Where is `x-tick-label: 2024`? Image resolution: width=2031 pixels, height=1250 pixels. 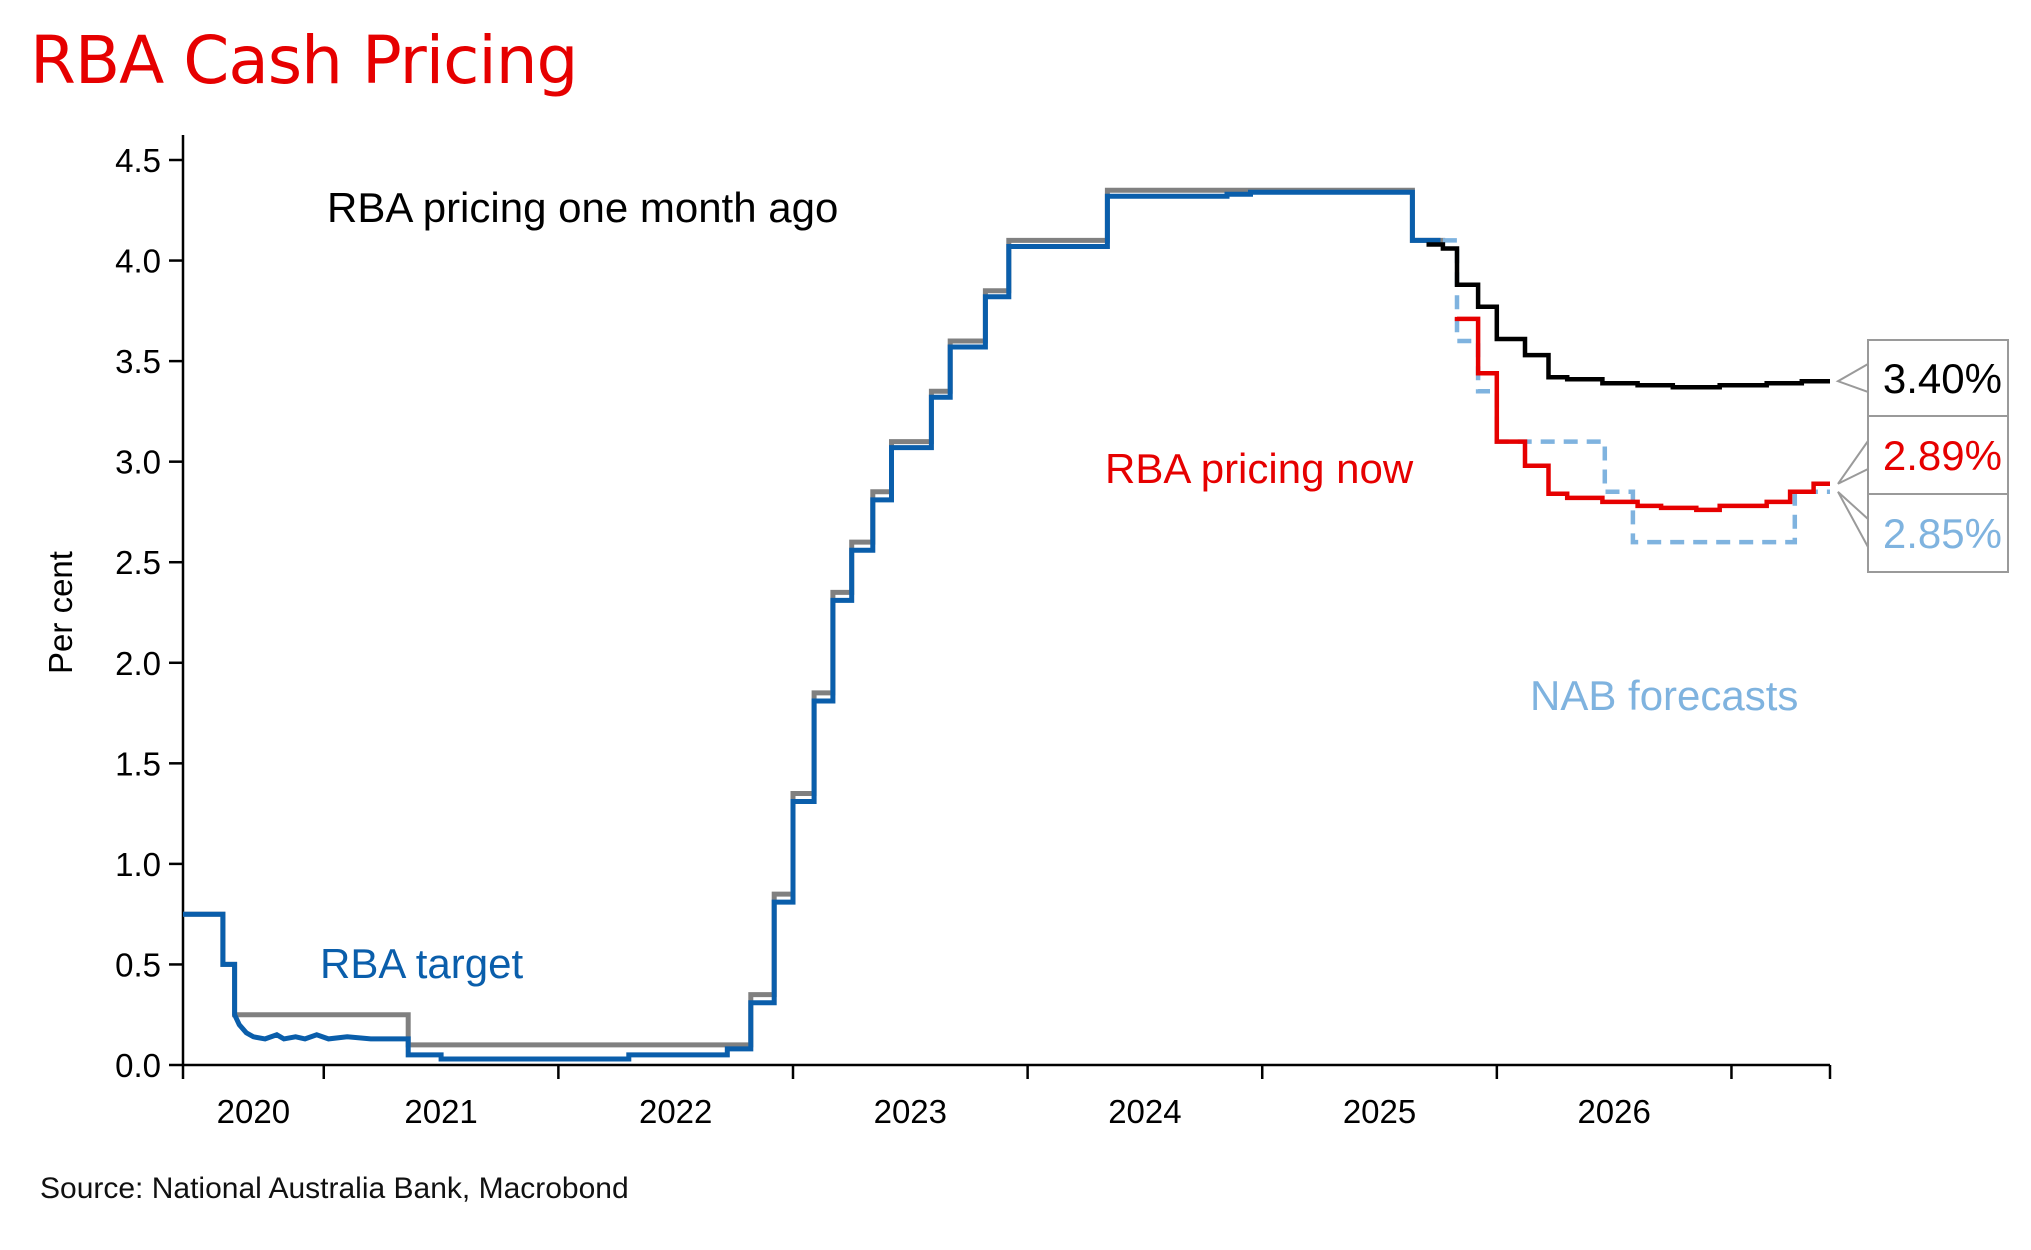
x-tick-label: 2024 is located at coordinates (1144, 1111).